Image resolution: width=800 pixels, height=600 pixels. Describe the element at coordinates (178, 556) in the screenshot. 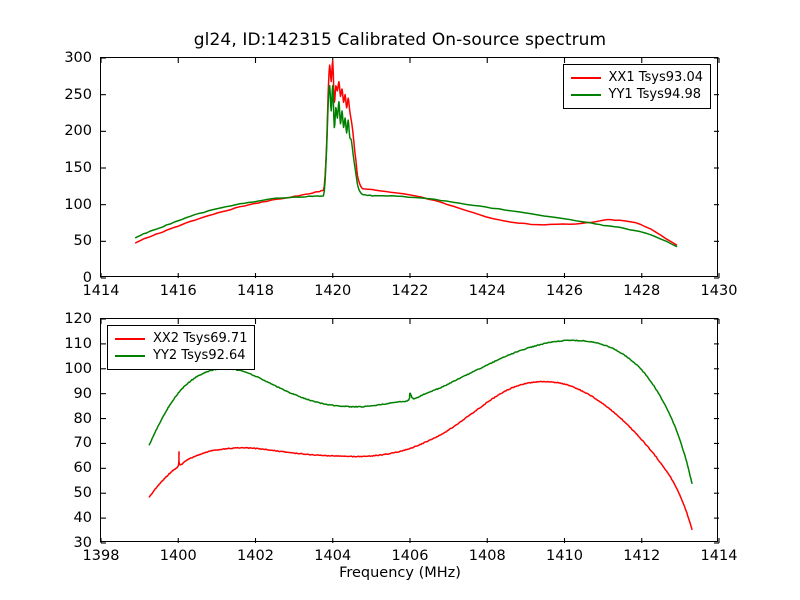

I see `x-tick-label: 1400` at that location.